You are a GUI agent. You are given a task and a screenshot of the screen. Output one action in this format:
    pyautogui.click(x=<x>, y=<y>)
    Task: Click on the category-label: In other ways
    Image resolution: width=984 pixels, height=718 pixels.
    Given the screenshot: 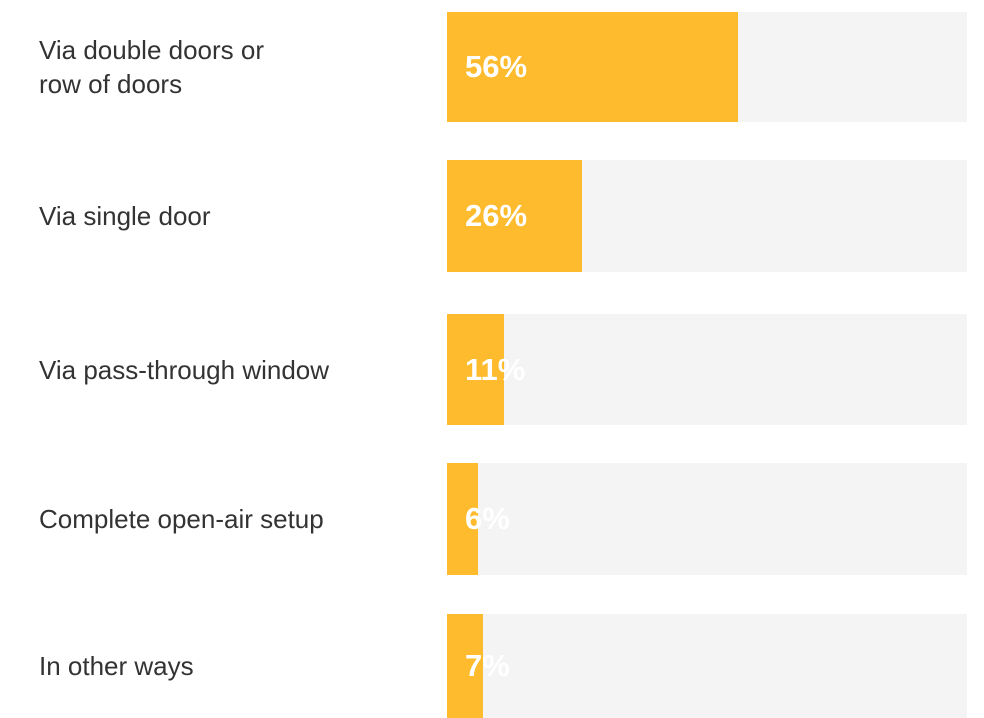 What is the action you would take?
    pyautogui.click(x=116, y=666)
    